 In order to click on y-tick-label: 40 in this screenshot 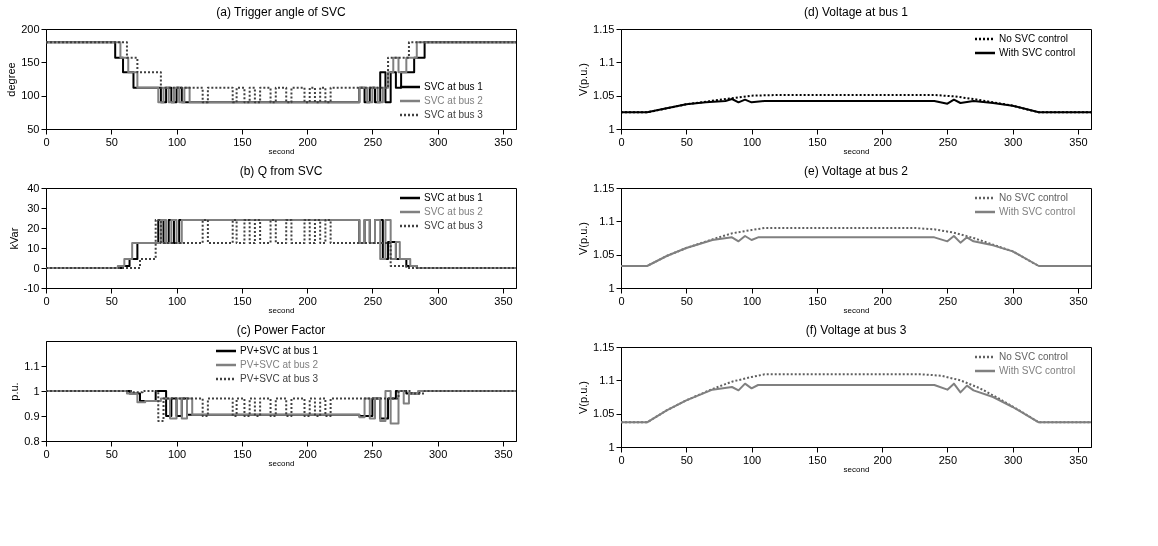, I will do `click(33, 187)`.